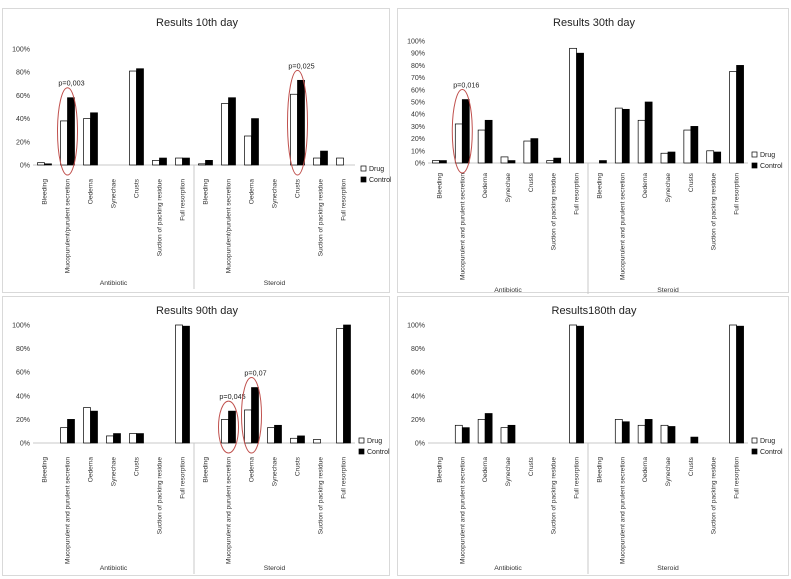  Describe the element at coordinates (754, 451) in the screenshot. I see `legend-swatch-control` at that location.